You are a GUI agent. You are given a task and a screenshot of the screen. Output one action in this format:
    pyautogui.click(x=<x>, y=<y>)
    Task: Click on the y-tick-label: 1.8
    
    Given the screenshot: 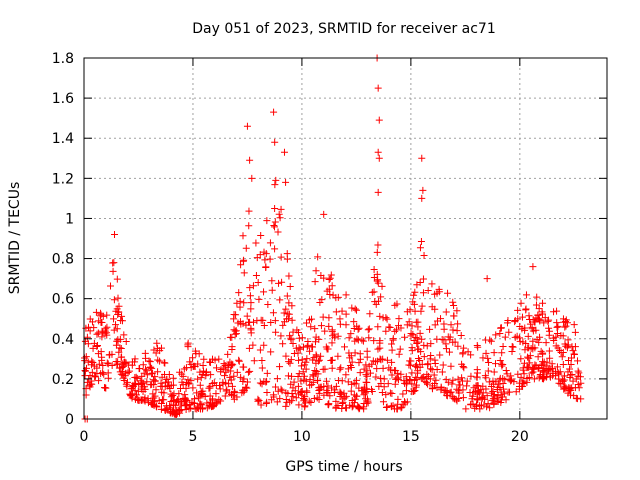 What is the action you would take?
    pyautogui.click(x=63, y=59)
    